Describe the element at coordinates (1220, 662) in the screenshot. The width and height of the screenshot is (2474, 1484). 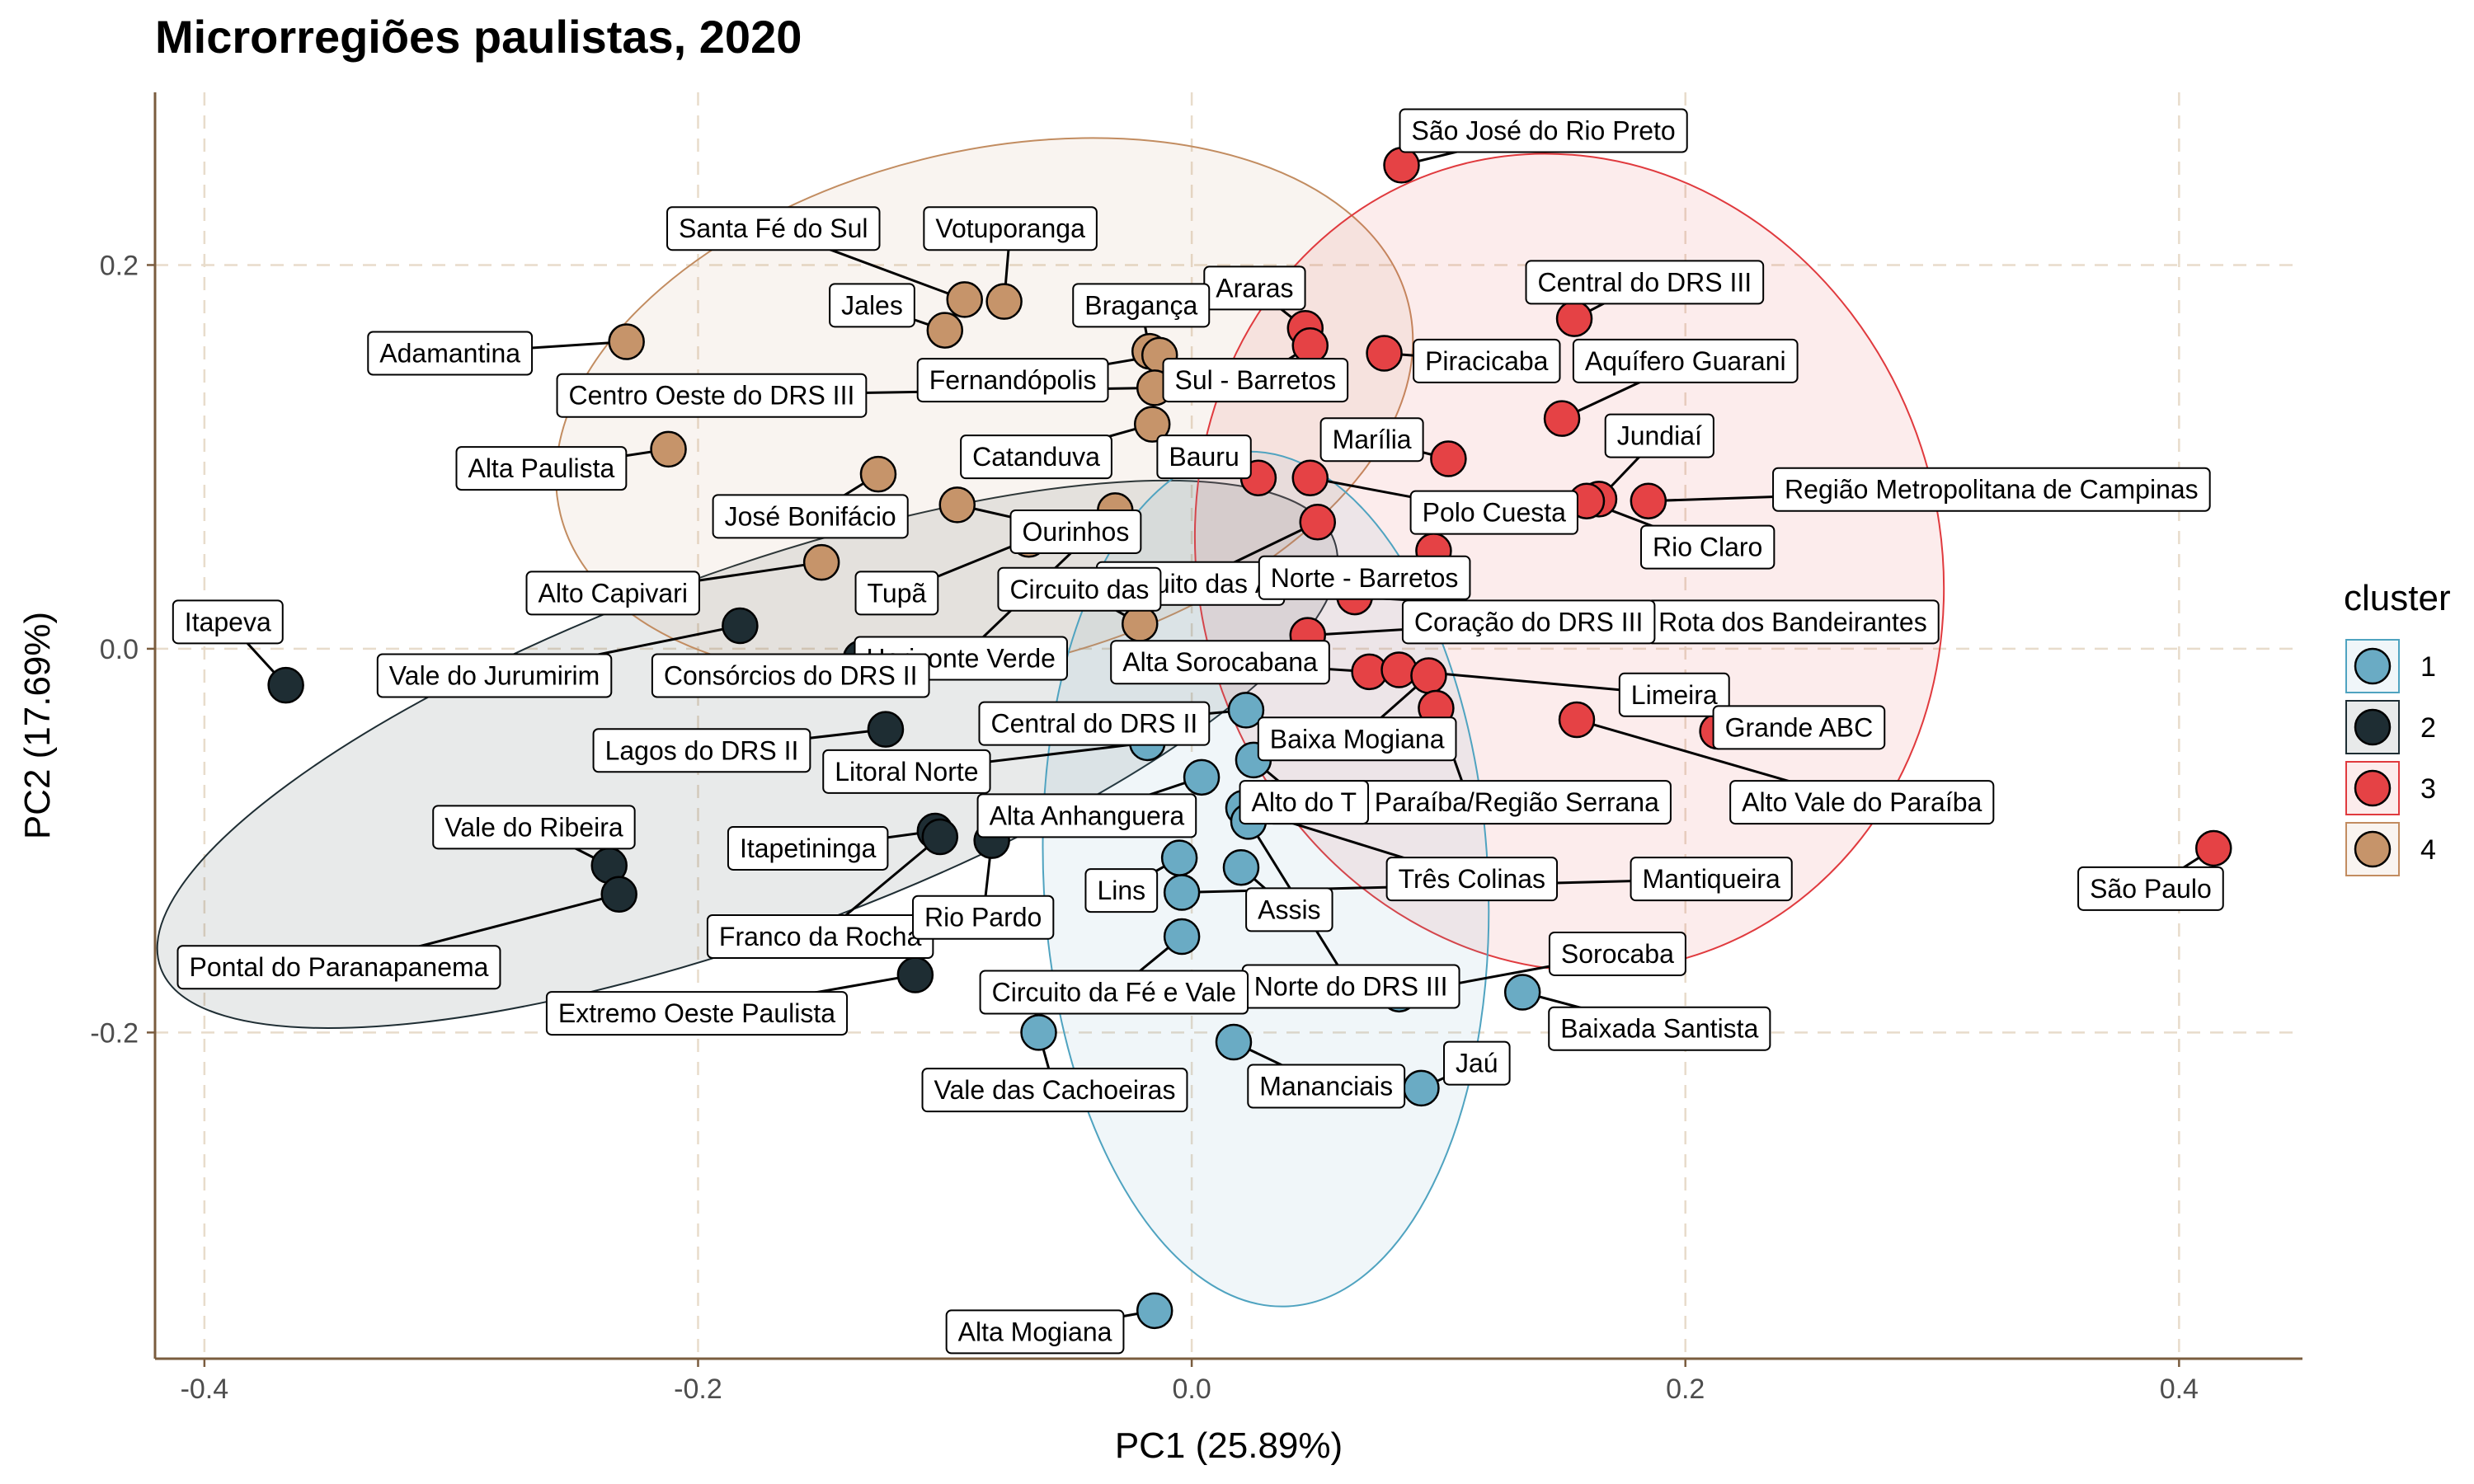
I see `point-label: Alta Sorocabana` at that location.